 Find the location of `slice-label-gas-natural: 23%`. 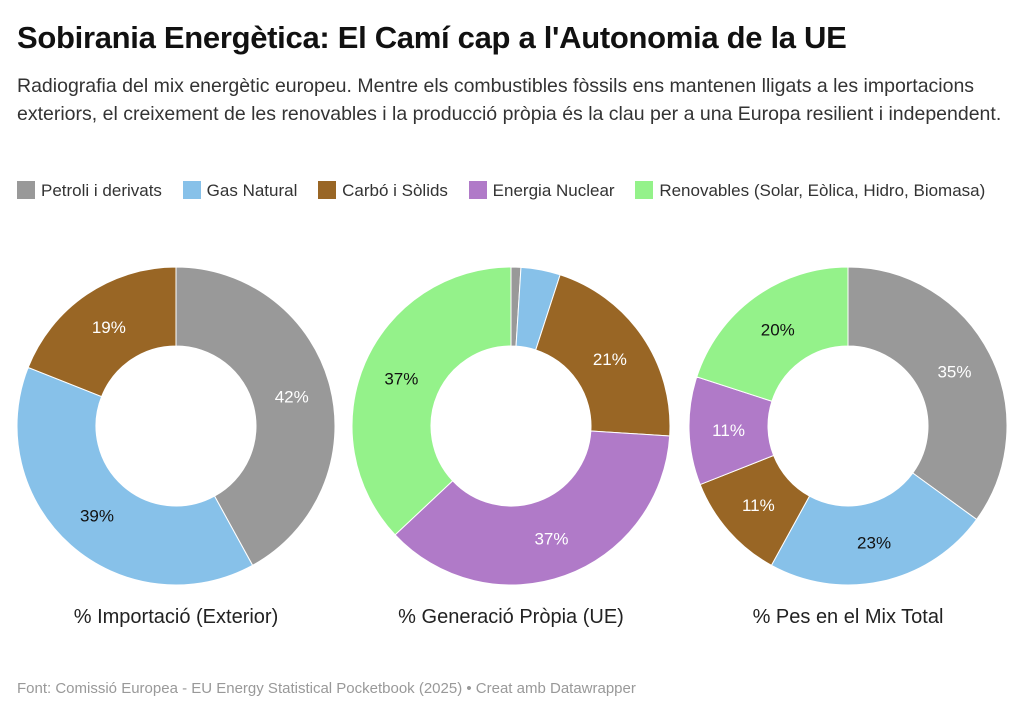

slice-label-gas-natural: 23% is located at coordinates (874, 543).